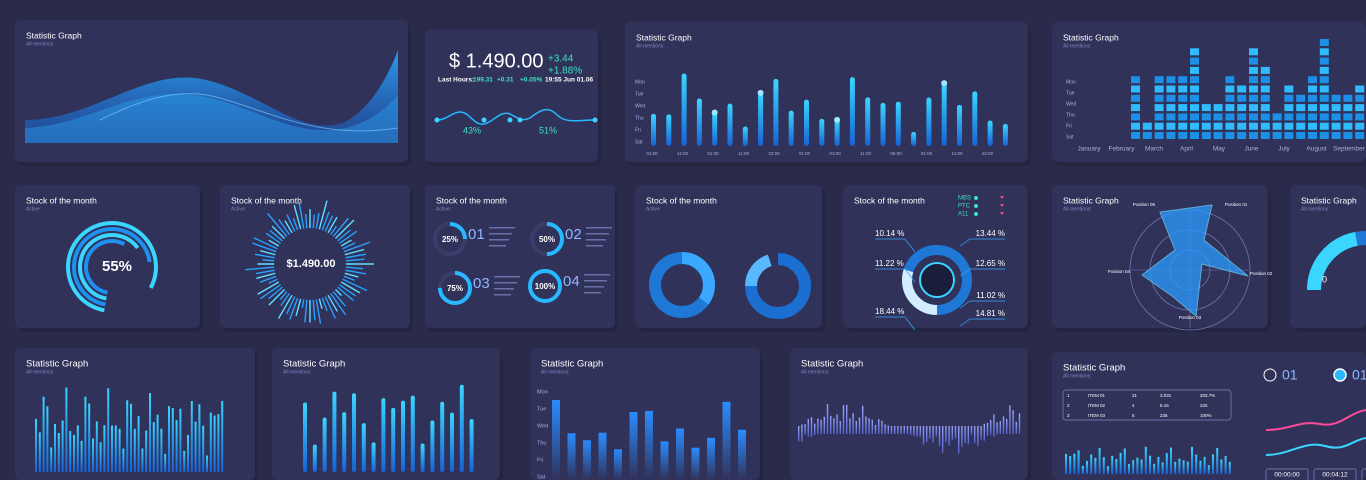 Image resolution: width=1366 pixels, height=480 pixels. I want to click on table-cell: 225, so click(1204, 405).